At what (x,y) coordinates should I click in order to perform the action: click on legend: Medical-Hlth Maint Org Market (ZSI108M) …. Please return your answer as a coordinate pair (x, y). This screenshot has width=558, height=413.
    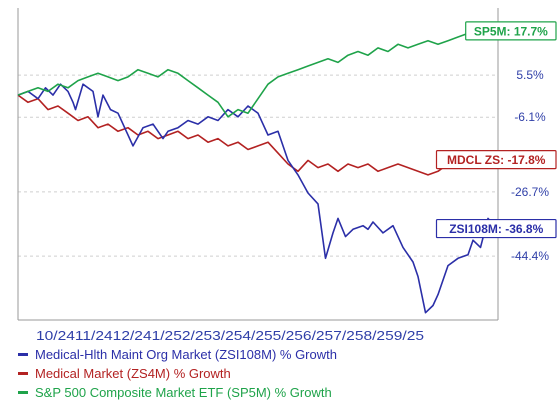
    Looking at the image, I should click on (177, 373).